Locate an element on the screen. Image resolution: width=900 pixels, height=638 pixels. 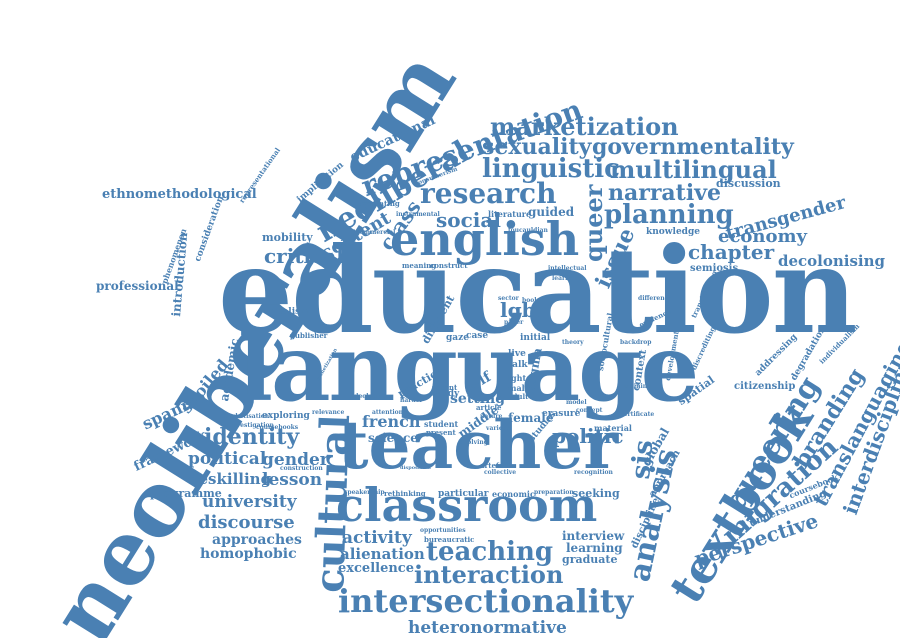
word-model: model is located at coordinates (576, 403).